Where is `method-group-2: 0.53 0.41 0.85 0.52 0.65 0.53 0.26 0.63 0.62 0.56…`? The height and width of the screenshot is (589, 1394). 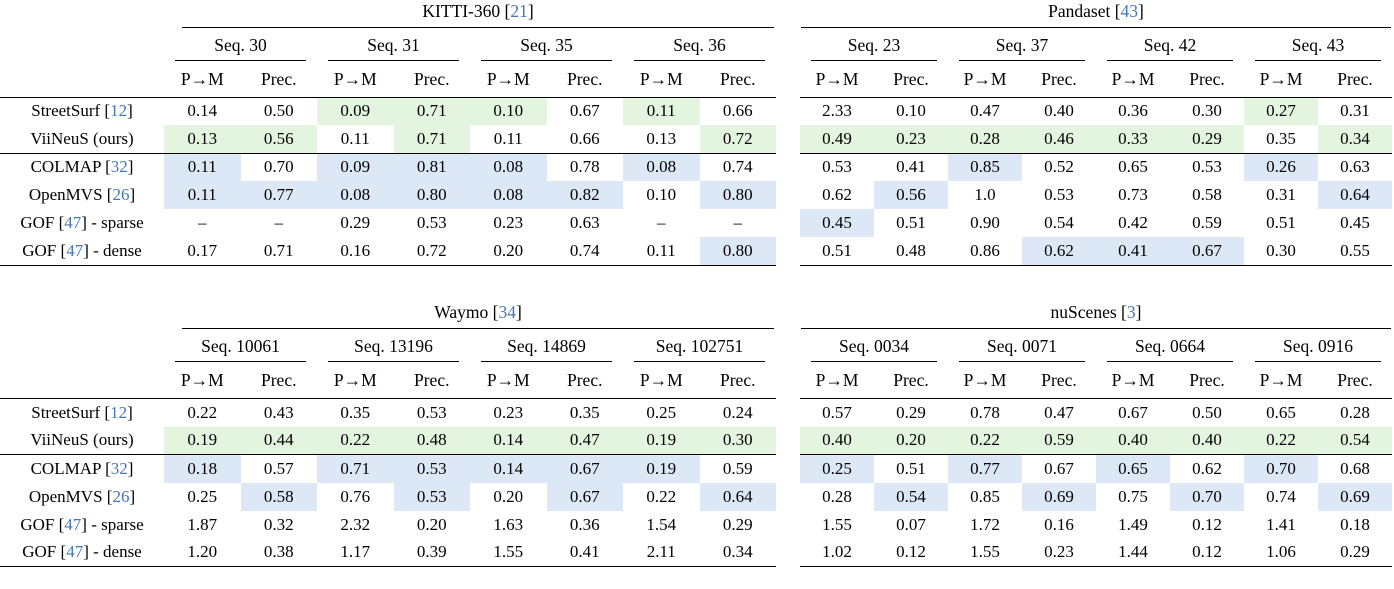 method-group-2: 0.53 0.41 0.85 0.52 0.65 0.53 0.26 0.63 0.62 0.56… is located at coordinates (1096, 209).